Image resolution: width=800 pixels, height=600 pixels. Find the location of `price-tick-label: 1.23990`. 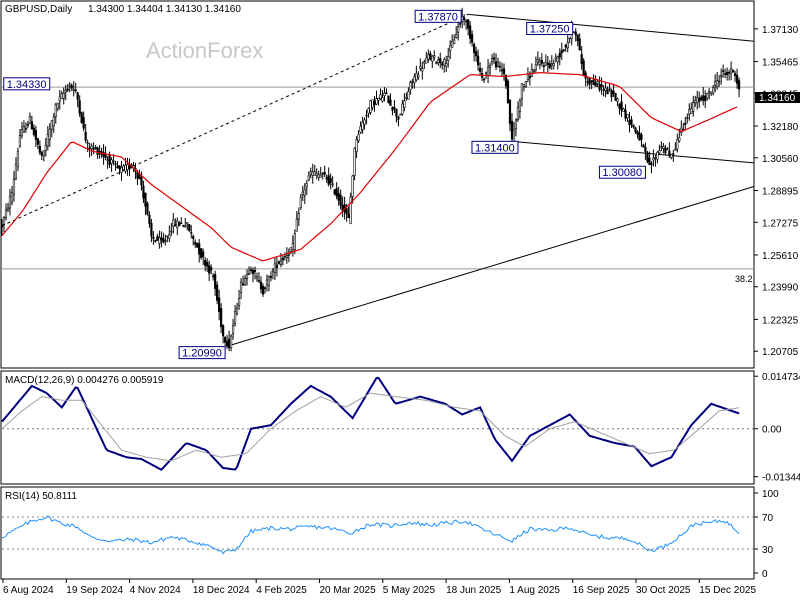

price-tick-label: 1.23990 is located at coordinates (780, 288).